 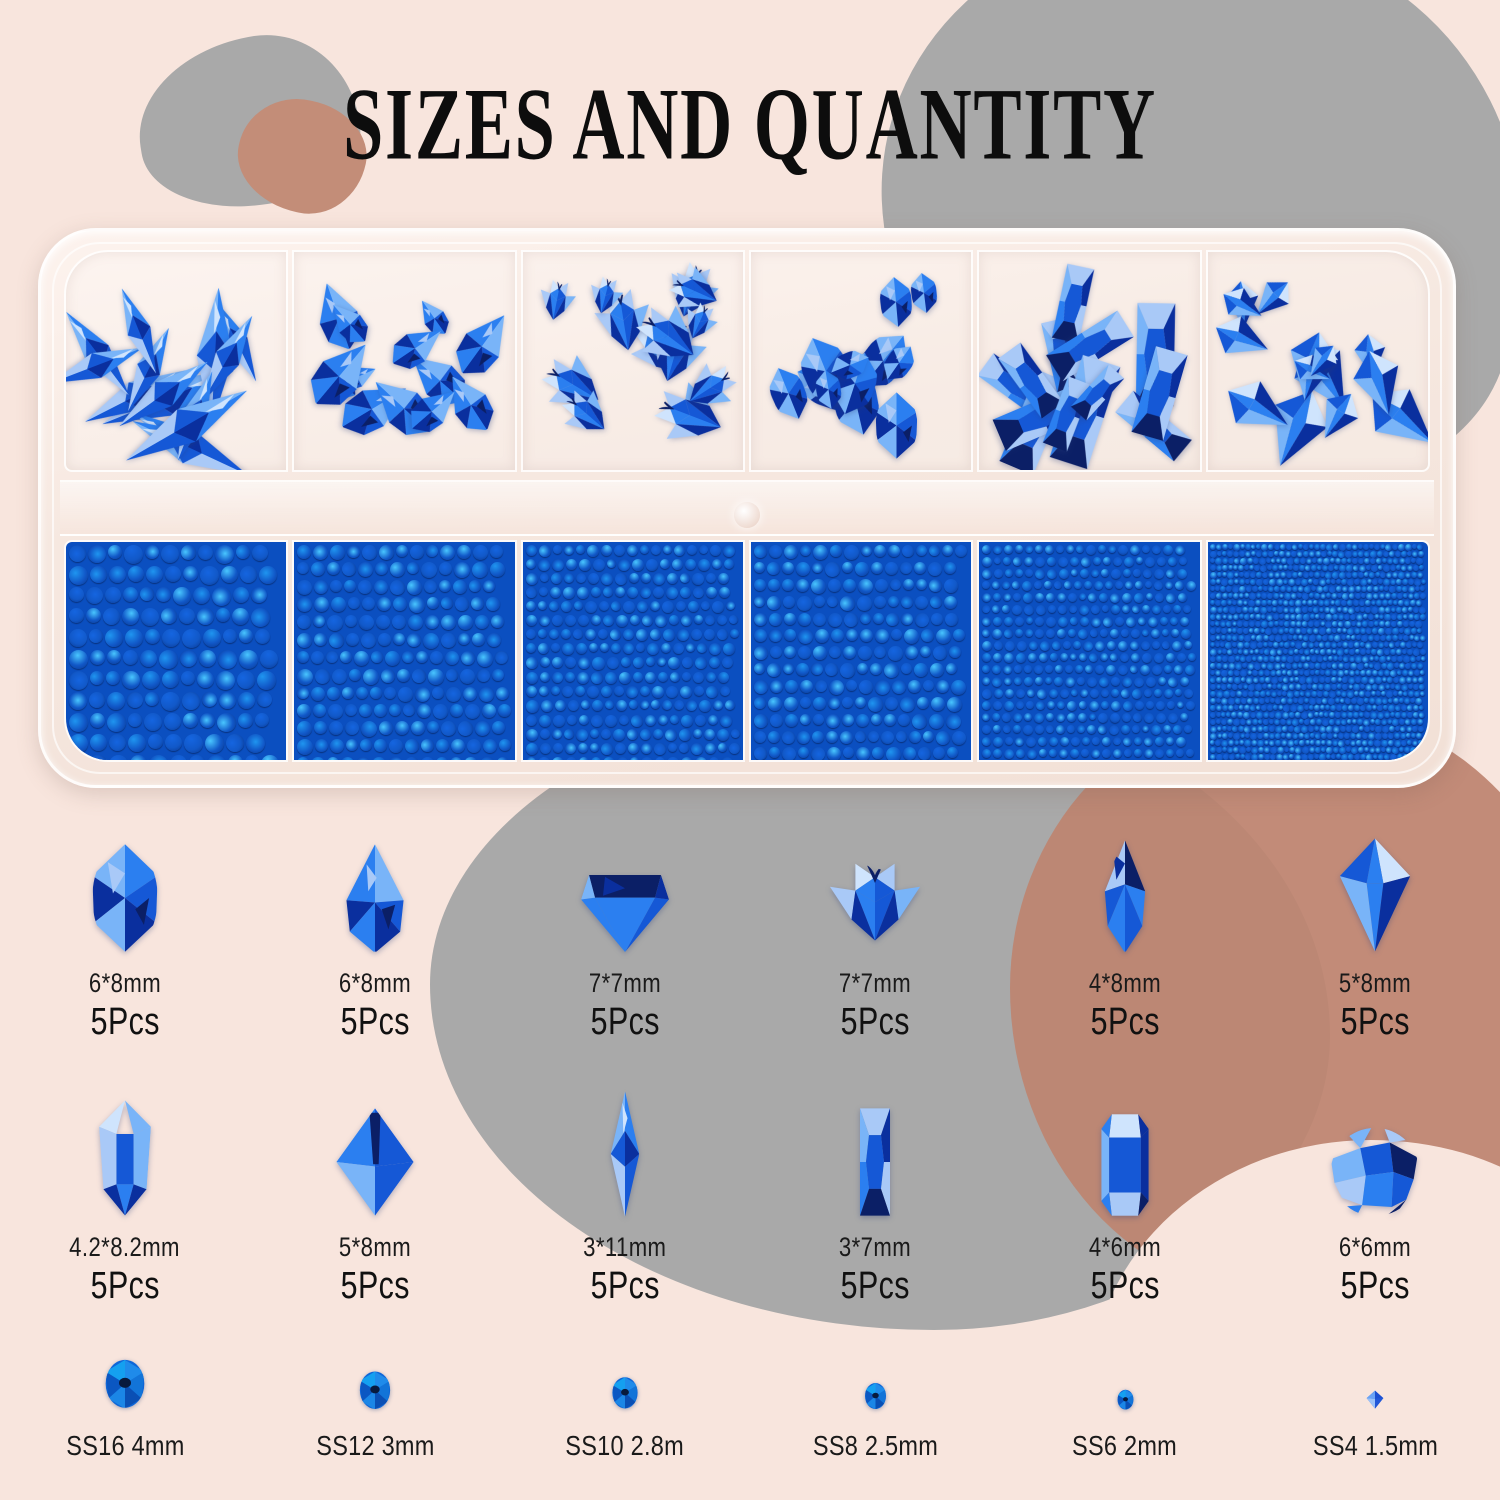 I want to click on oval-round-compartment, so click(x=861, y=361).